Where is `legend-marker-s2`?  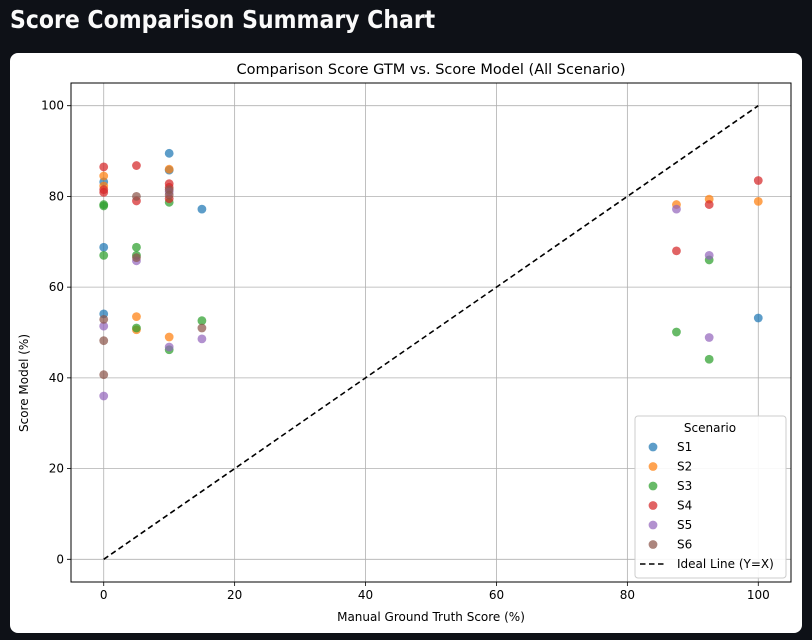 legend-marker-s2 is located at coordinates (653, 466).